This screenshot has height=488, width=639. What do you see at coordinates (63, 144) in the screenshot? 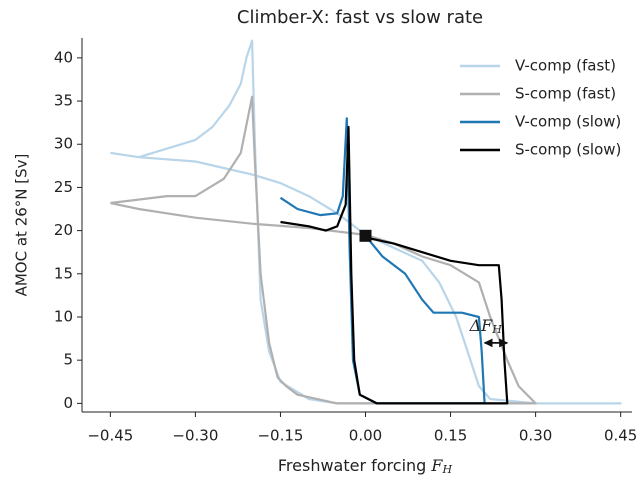
I see `y-tick-label: 30` at bounding box center [63, 144].